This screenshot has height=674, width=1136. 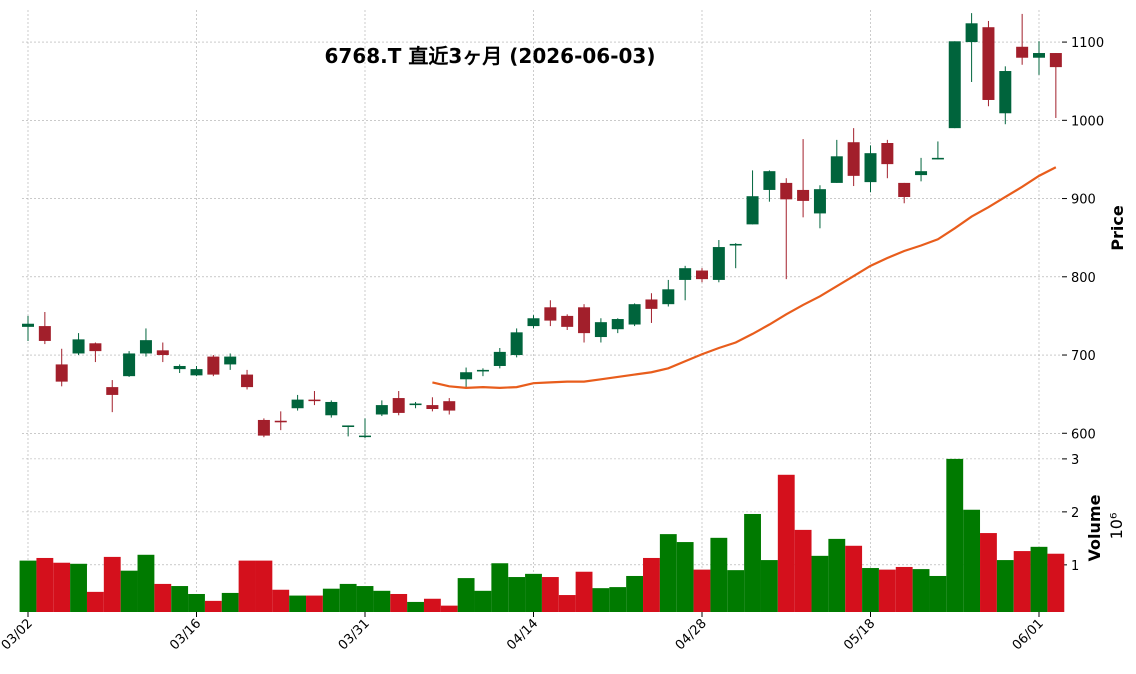 What do you see at coordinates (1075, 513) in the screenshot?
I see `volume-tick-label: 2` at bounding box center [1075, 513].